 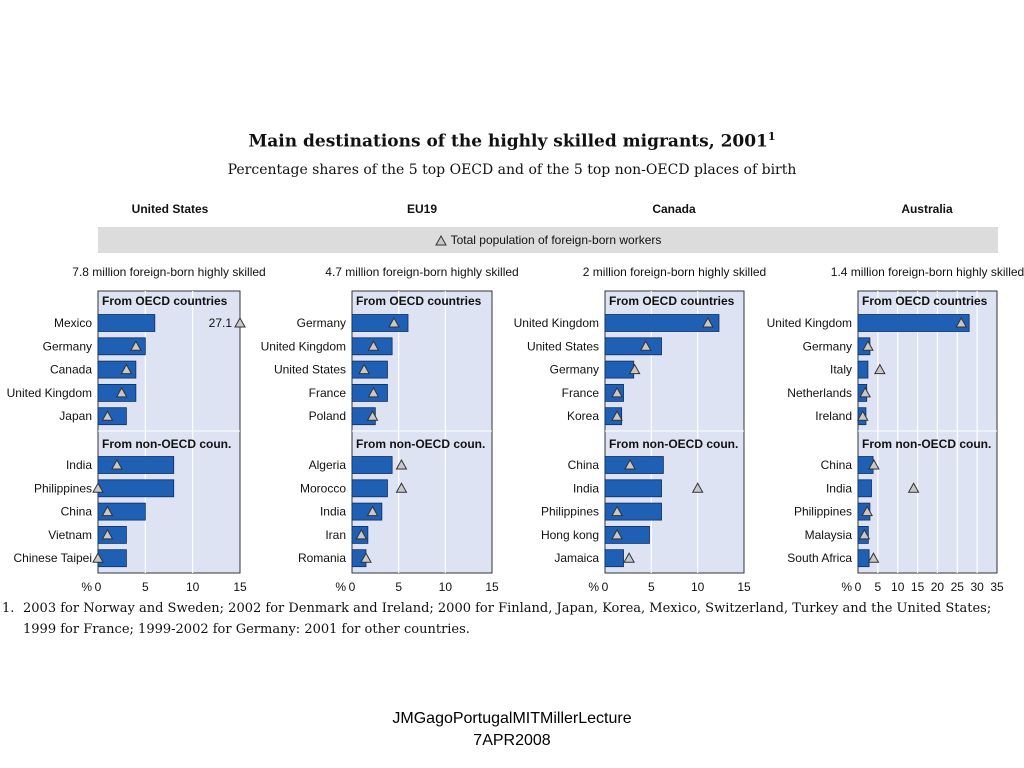 What do you see at coordinates (421, 272) in the screenshot?
I see `panel-subtitle: 4.7 million foreign-born highly skilled` at bounding box center [421, 272].